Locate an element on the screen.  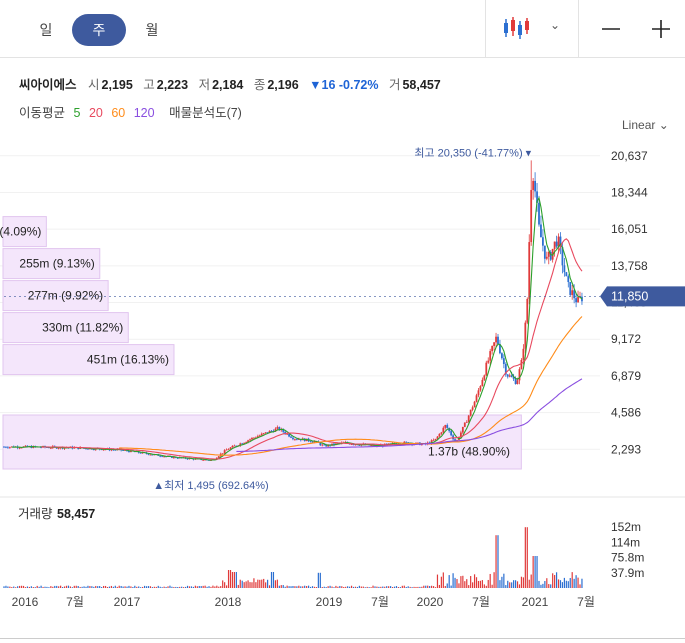
close-value: 2,196 is located at coordinates (283, 85).